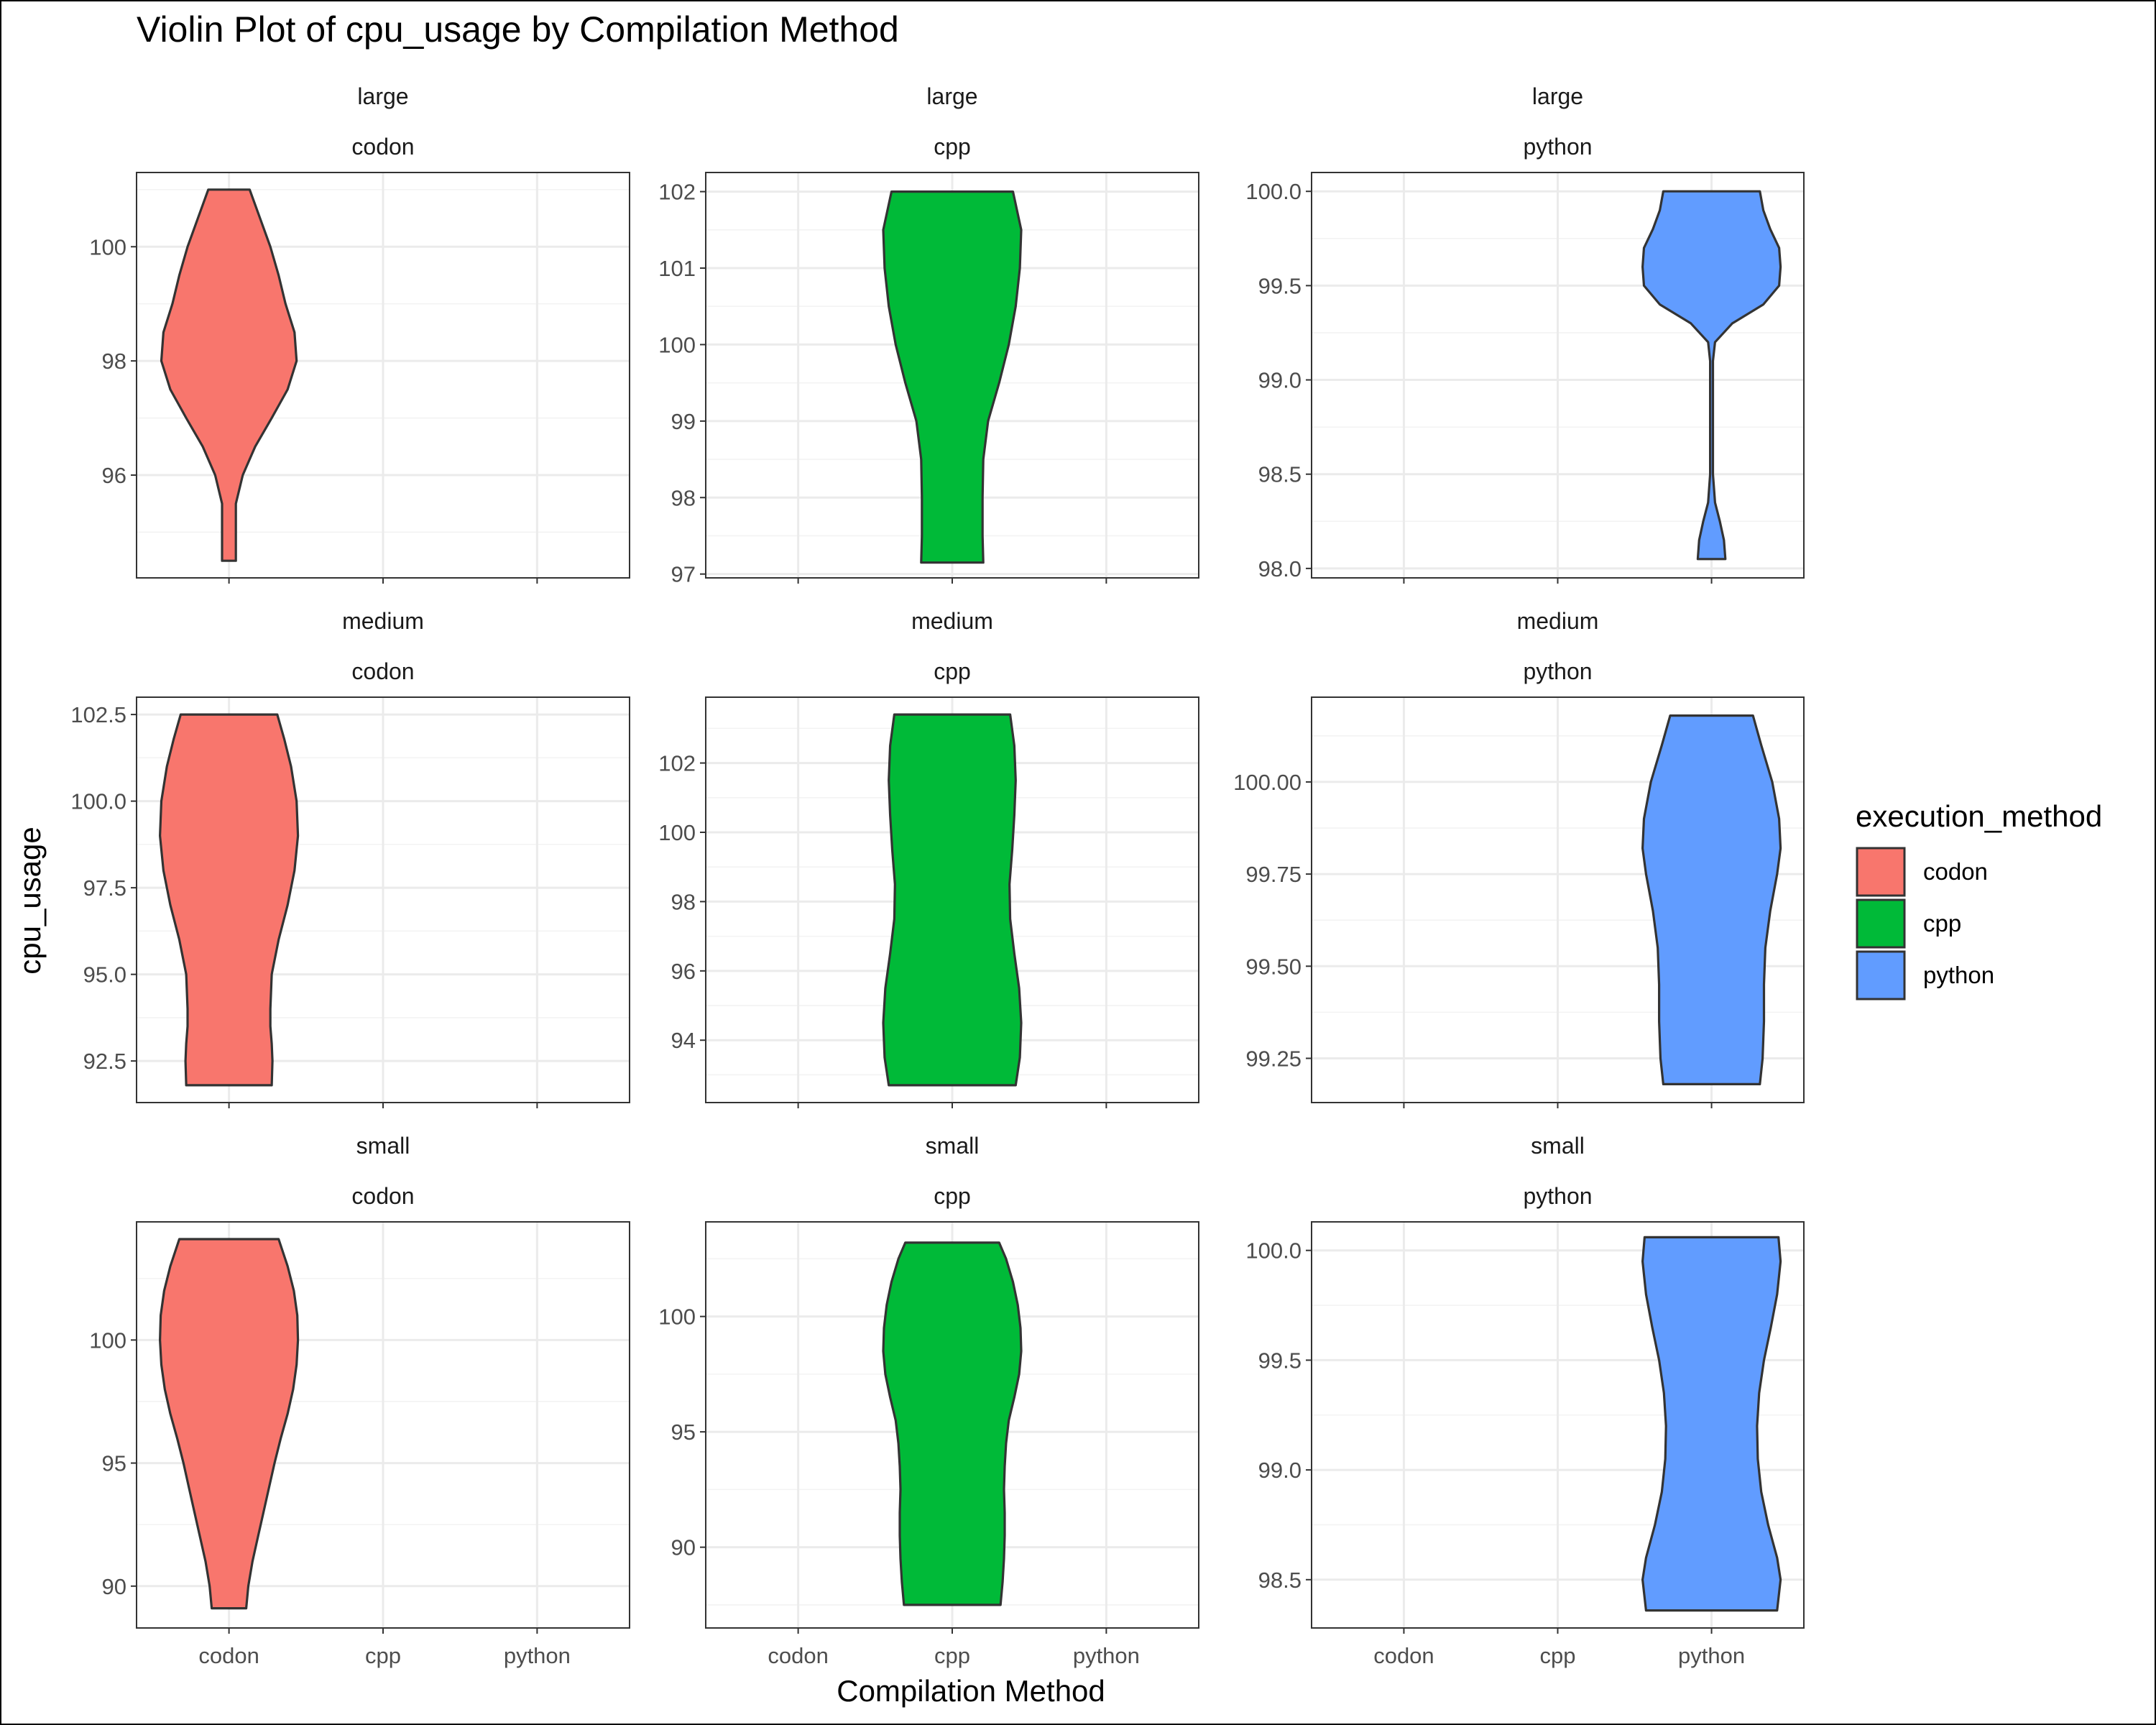 The width and height of the screenshot is (2156, 1725). I want to click on x-axis-title: Compilation Method, so click(971, 1691).